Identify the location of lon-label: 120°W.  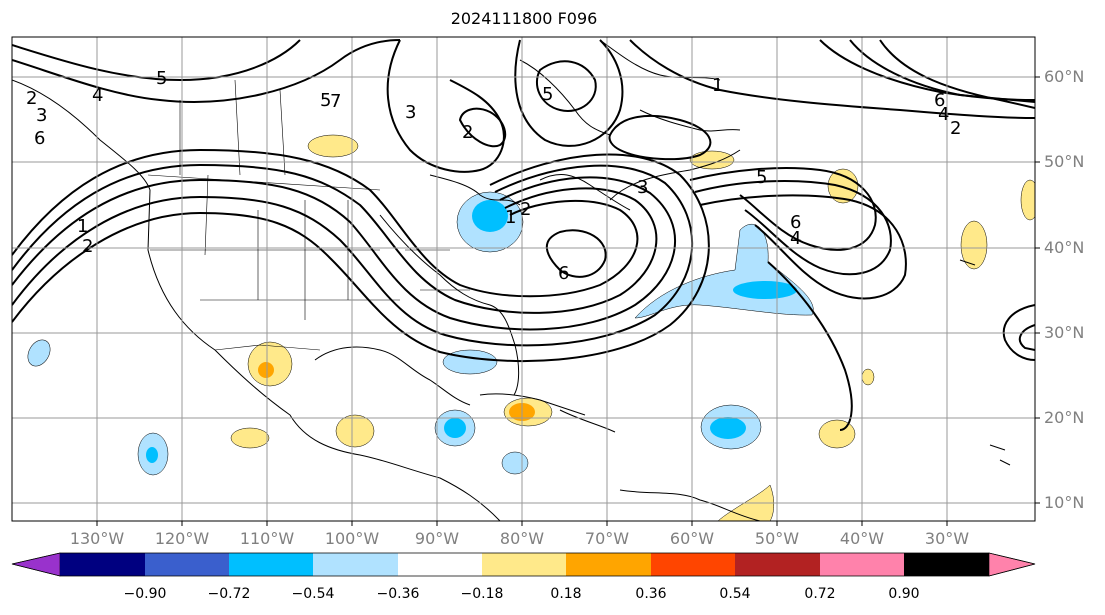
(182, 538).